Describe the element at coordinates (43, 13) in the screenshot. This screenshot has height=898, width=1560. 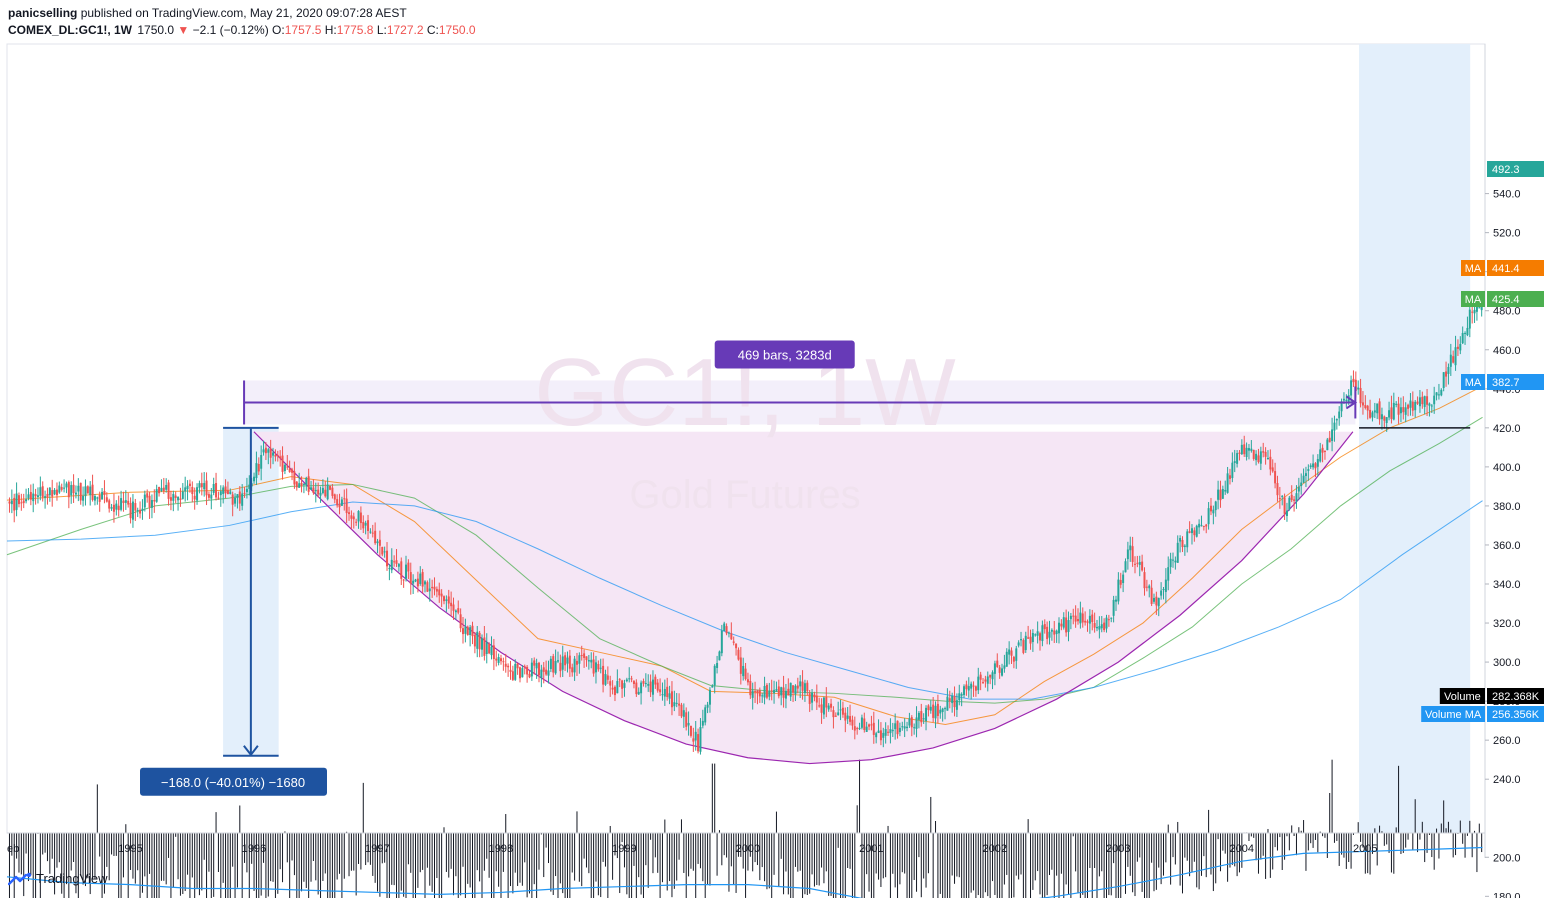
I see `author-name: panicselling` at that location.